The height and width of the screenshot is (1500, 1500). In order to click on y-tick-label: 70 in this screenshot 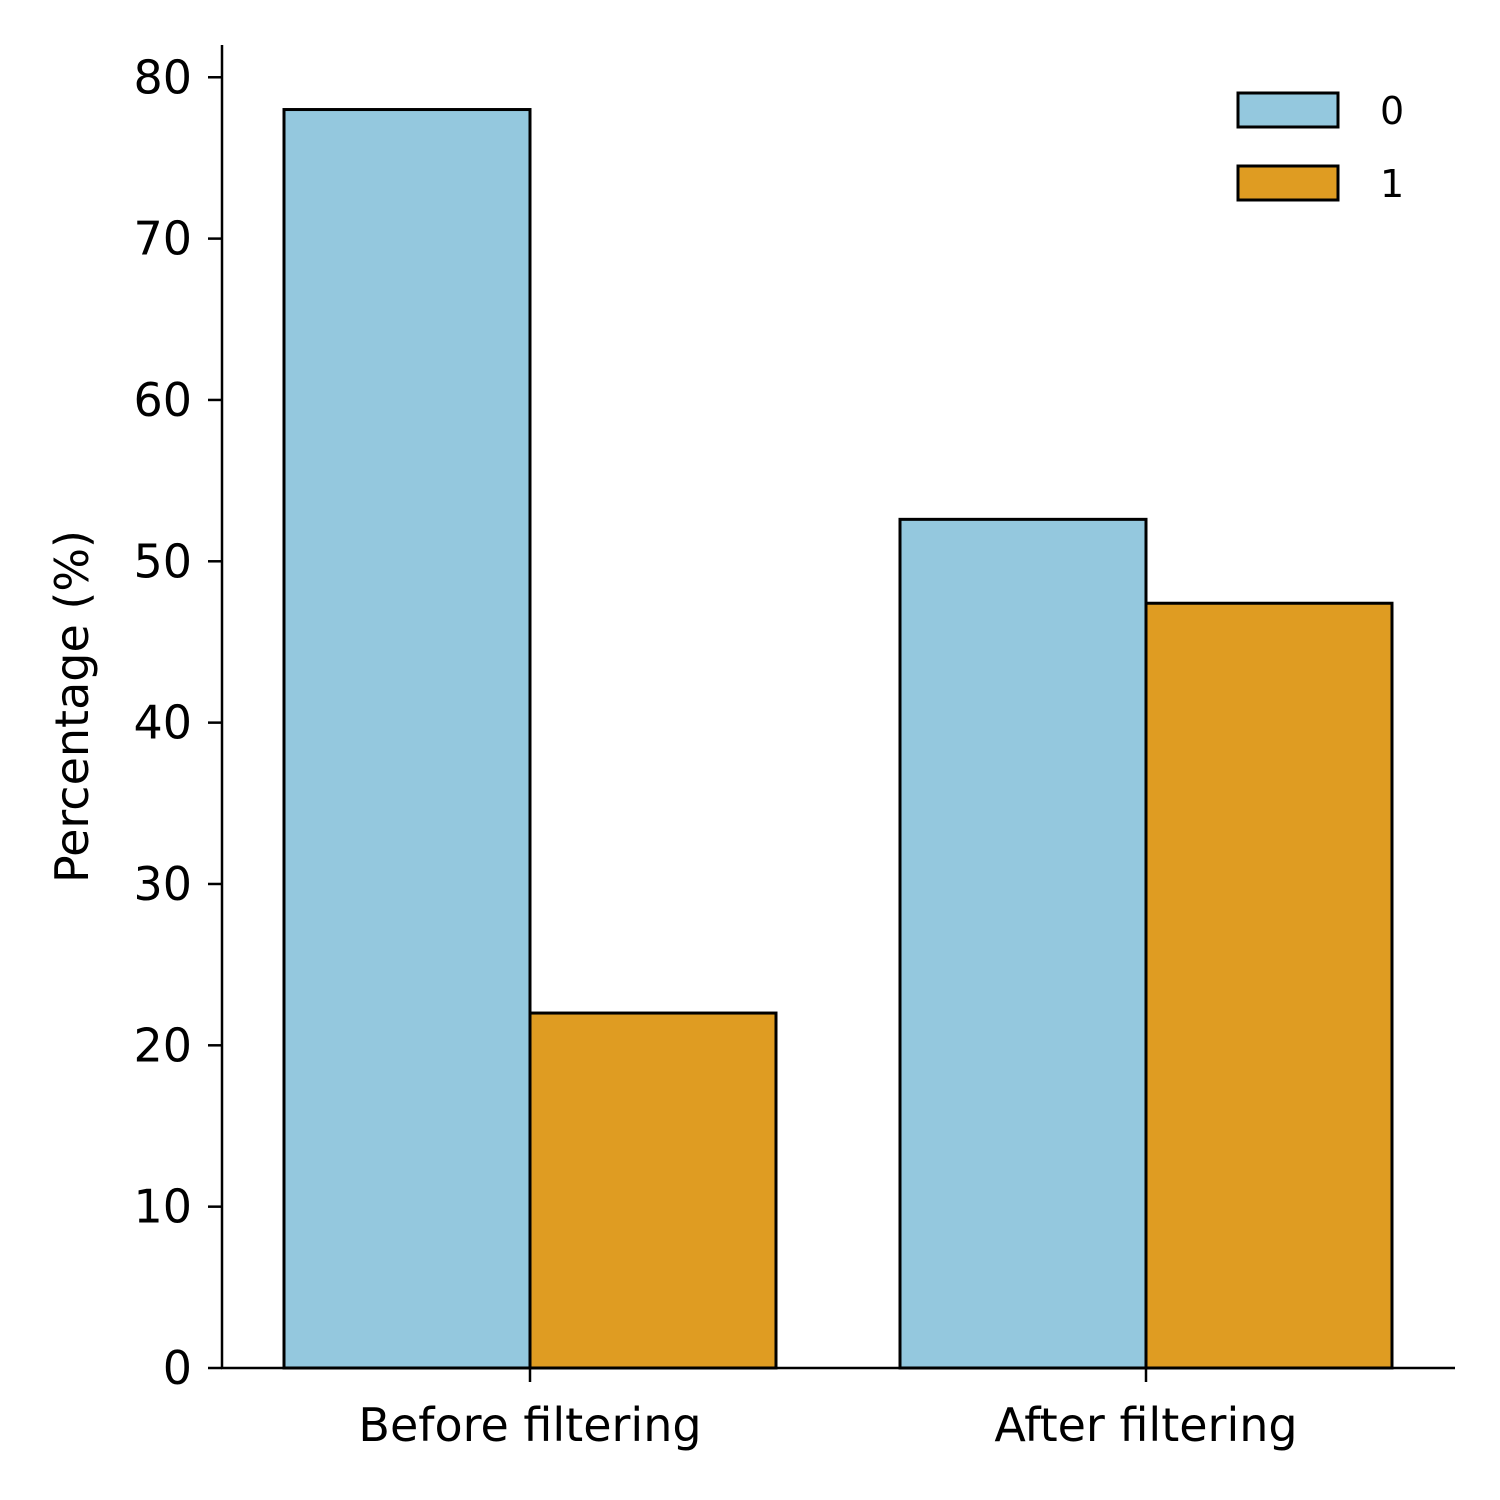, I will do `click(162, 239)`.